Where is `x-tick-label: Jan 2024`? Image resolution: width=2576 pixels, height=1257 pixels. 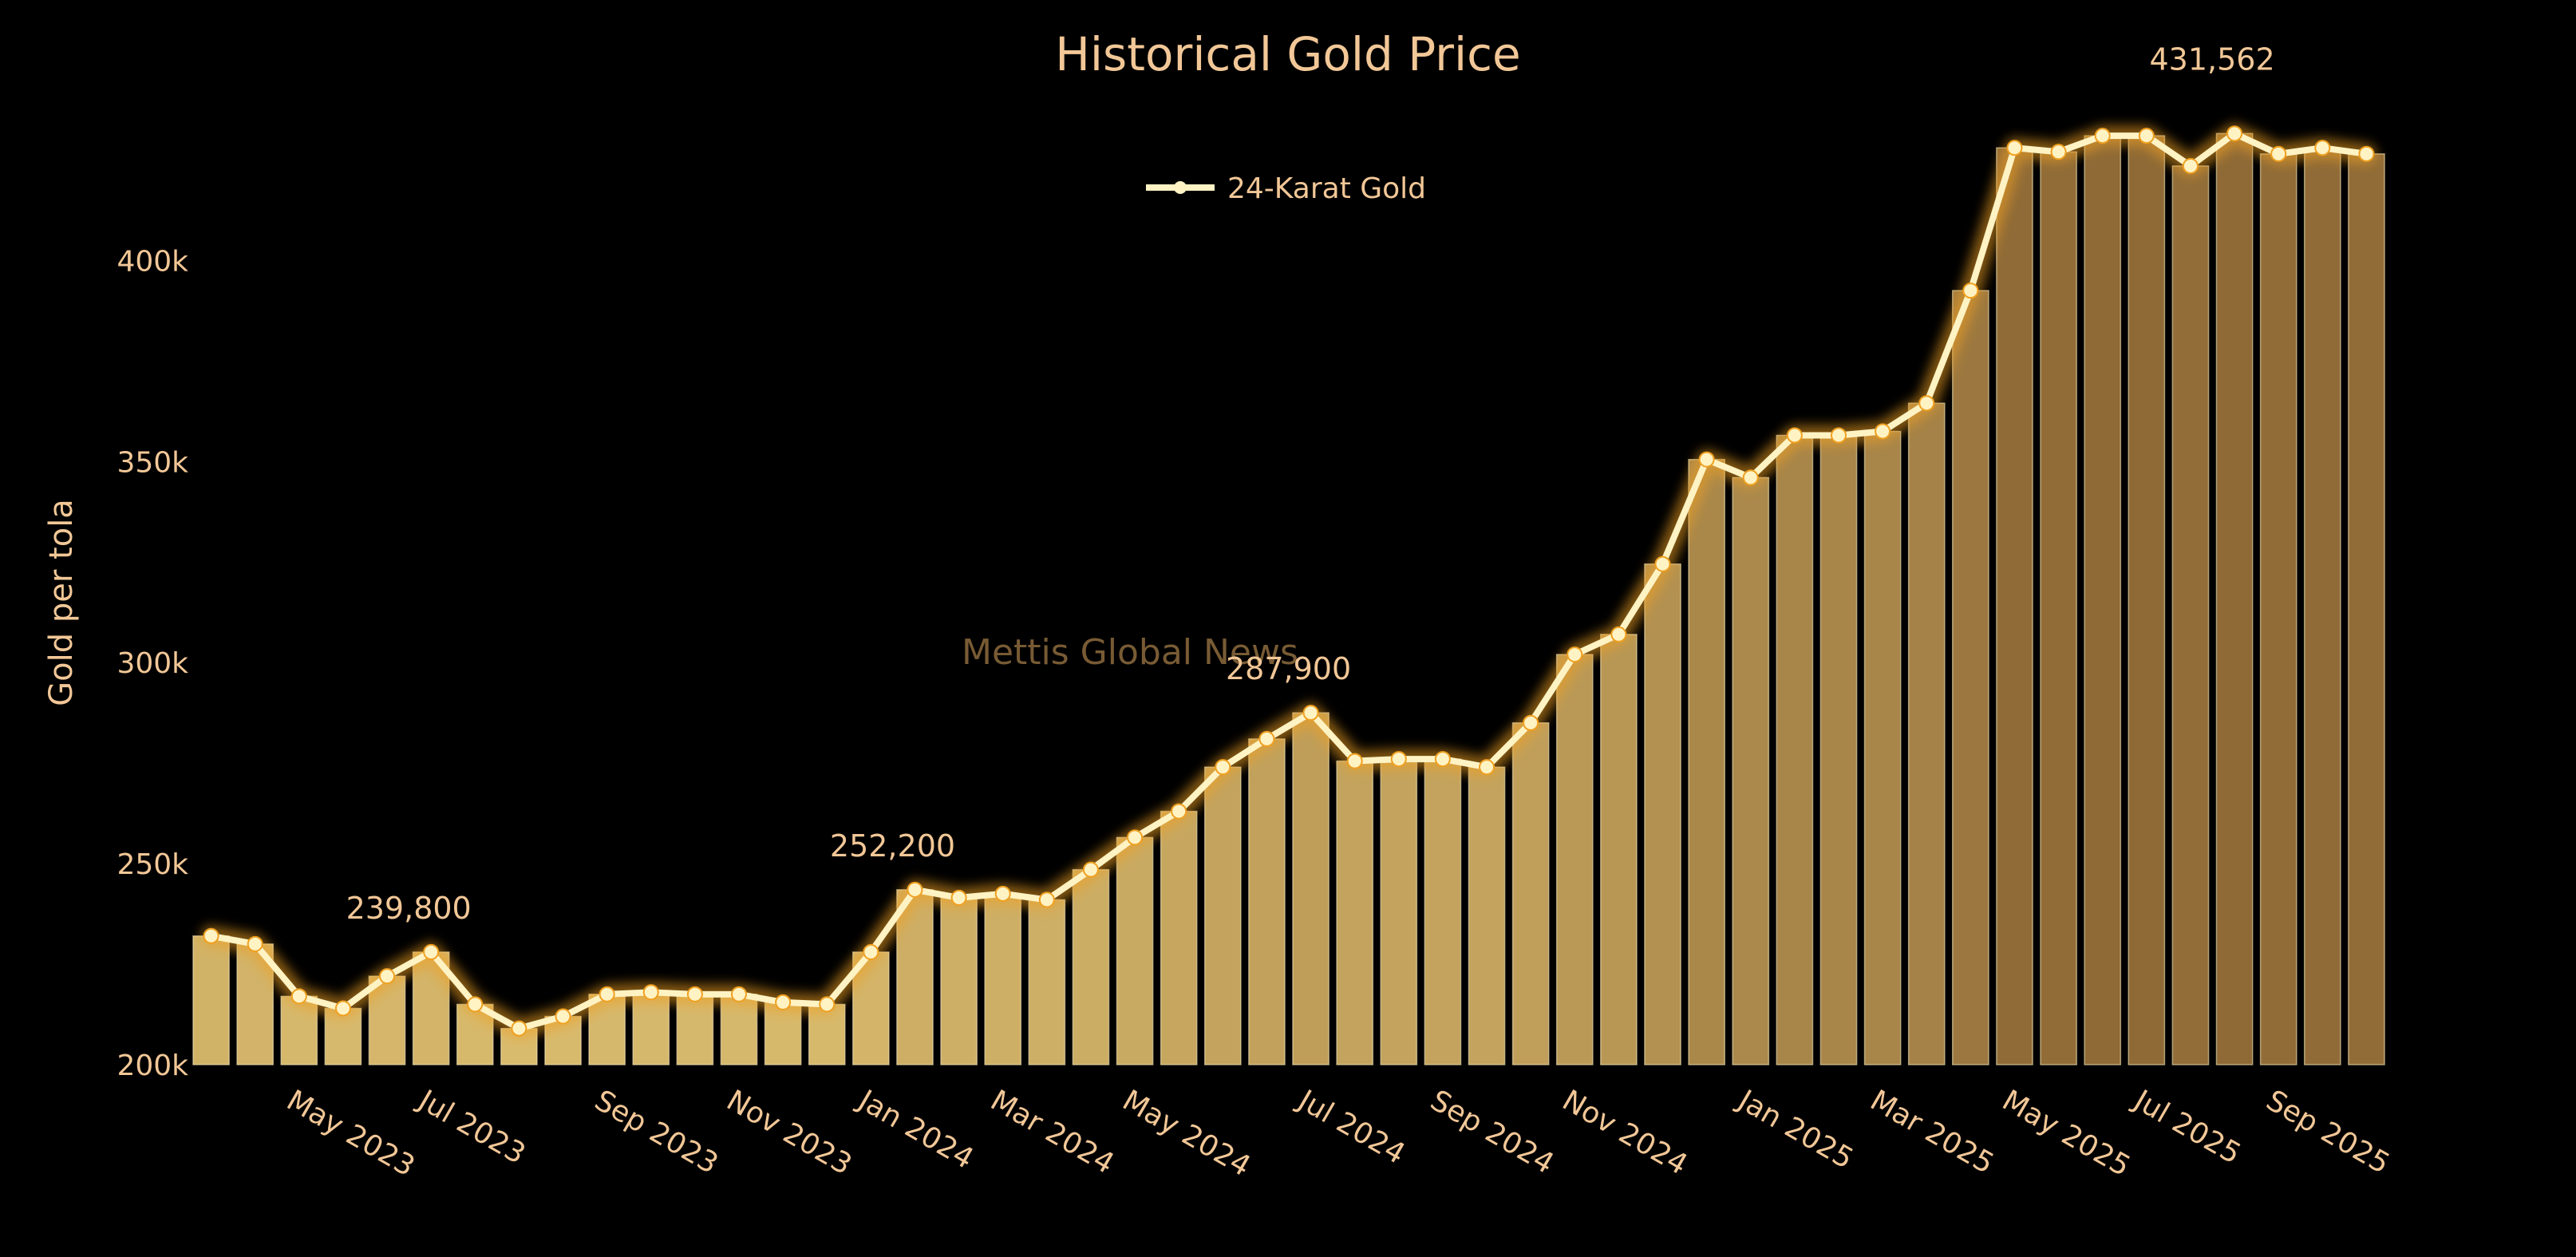
x-tick-label: Jan 2024 is located at coordinates (915, 1129).